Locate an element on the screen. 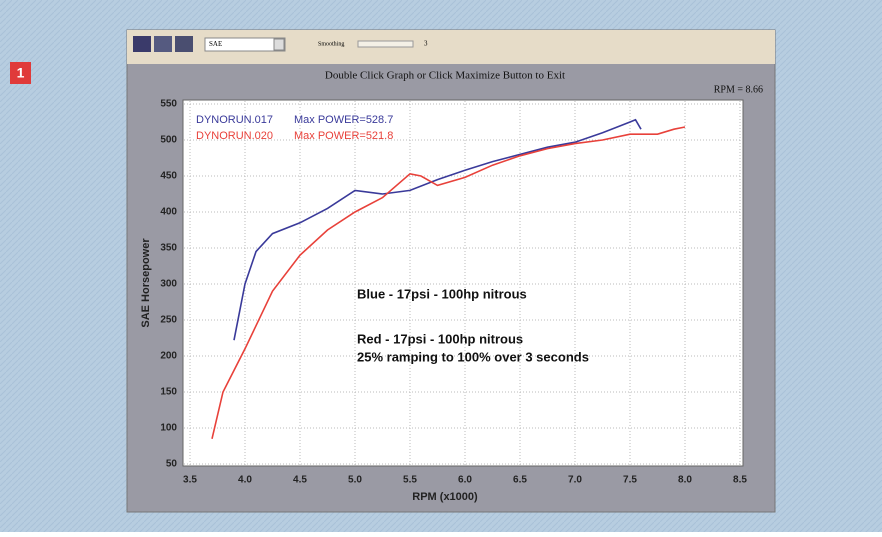 The image size is (882, 537). y-tick-label: 50 is located at coordinates (172, 464).